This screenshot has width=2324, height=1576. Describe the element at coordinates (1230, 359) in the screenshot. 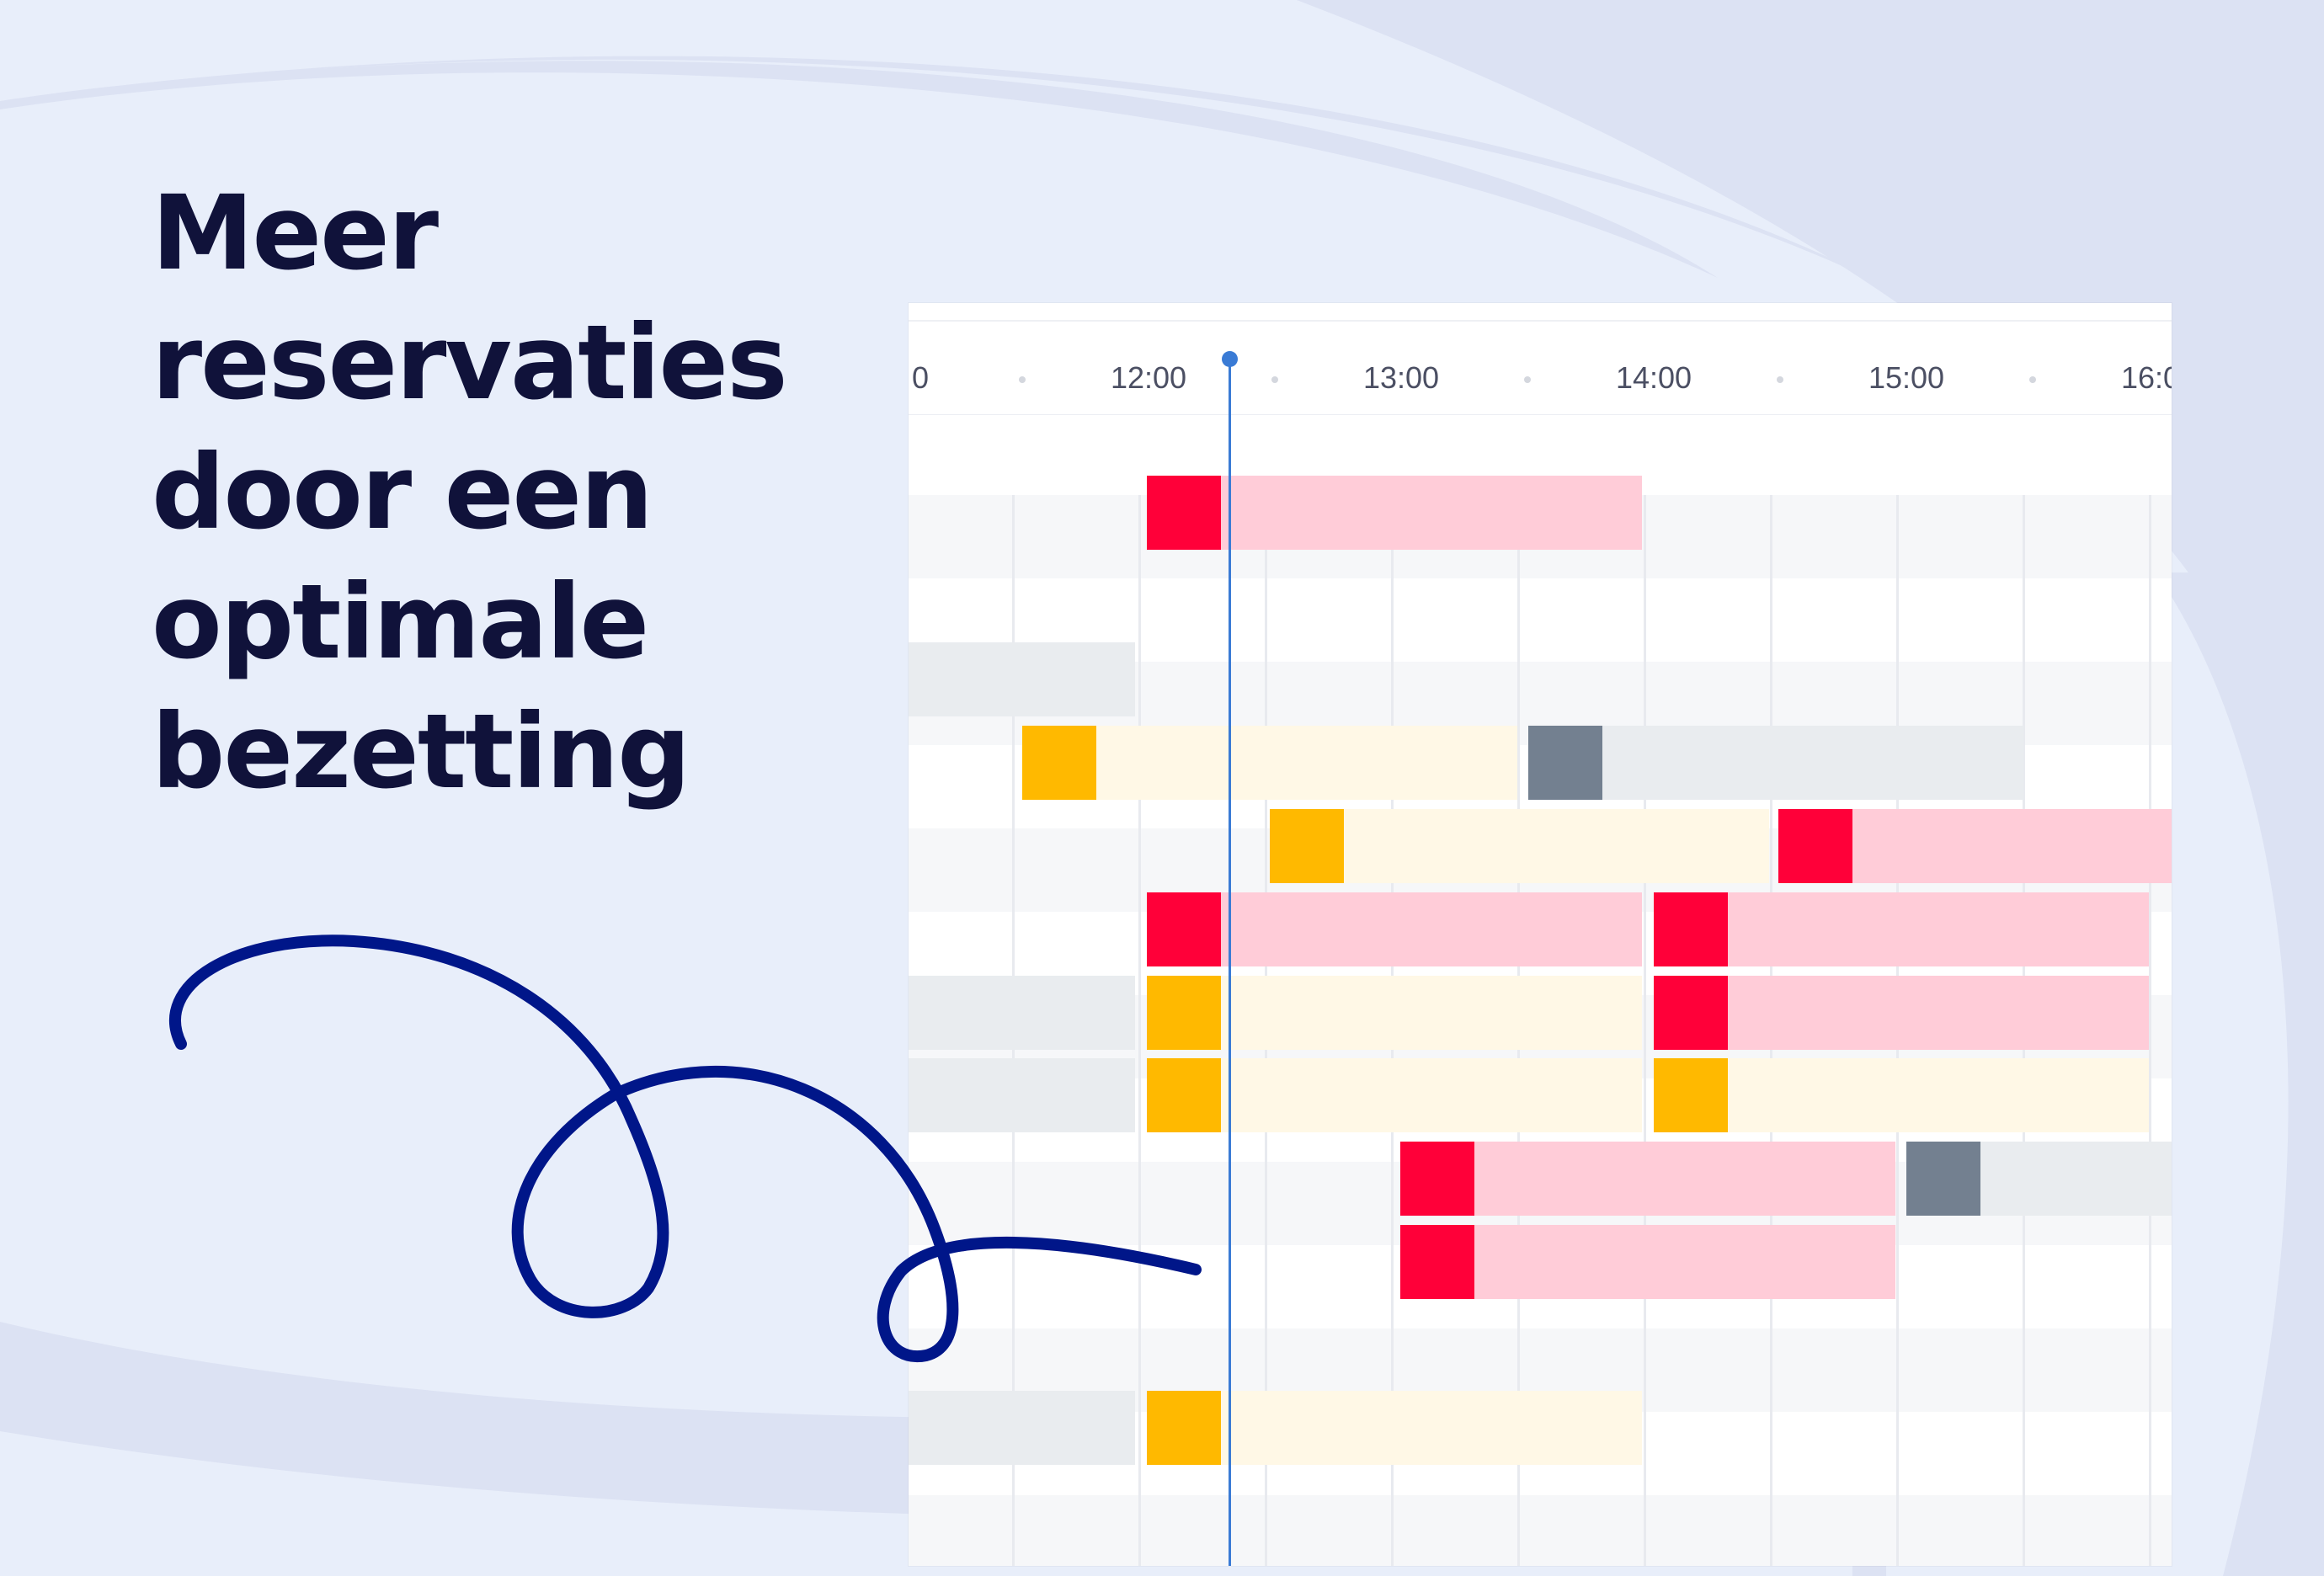

I see `current-time-marker` at that location.